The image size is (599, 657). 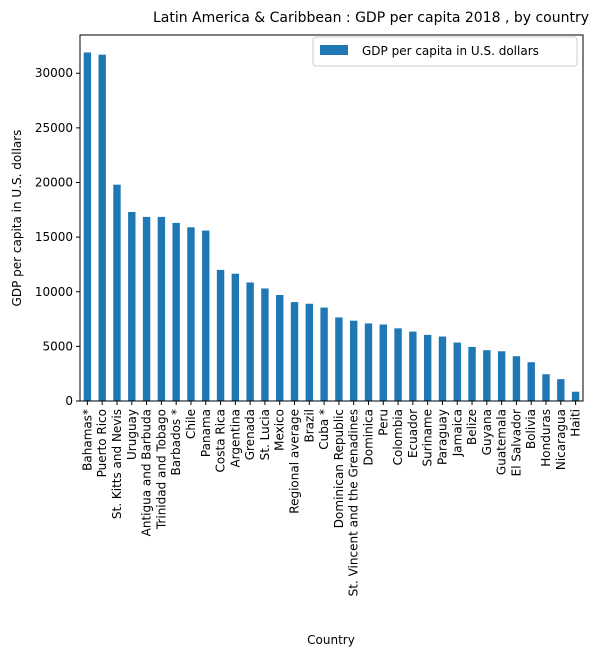 I want to click on x-tick-label: Regional average, so click(x=295, y=461).